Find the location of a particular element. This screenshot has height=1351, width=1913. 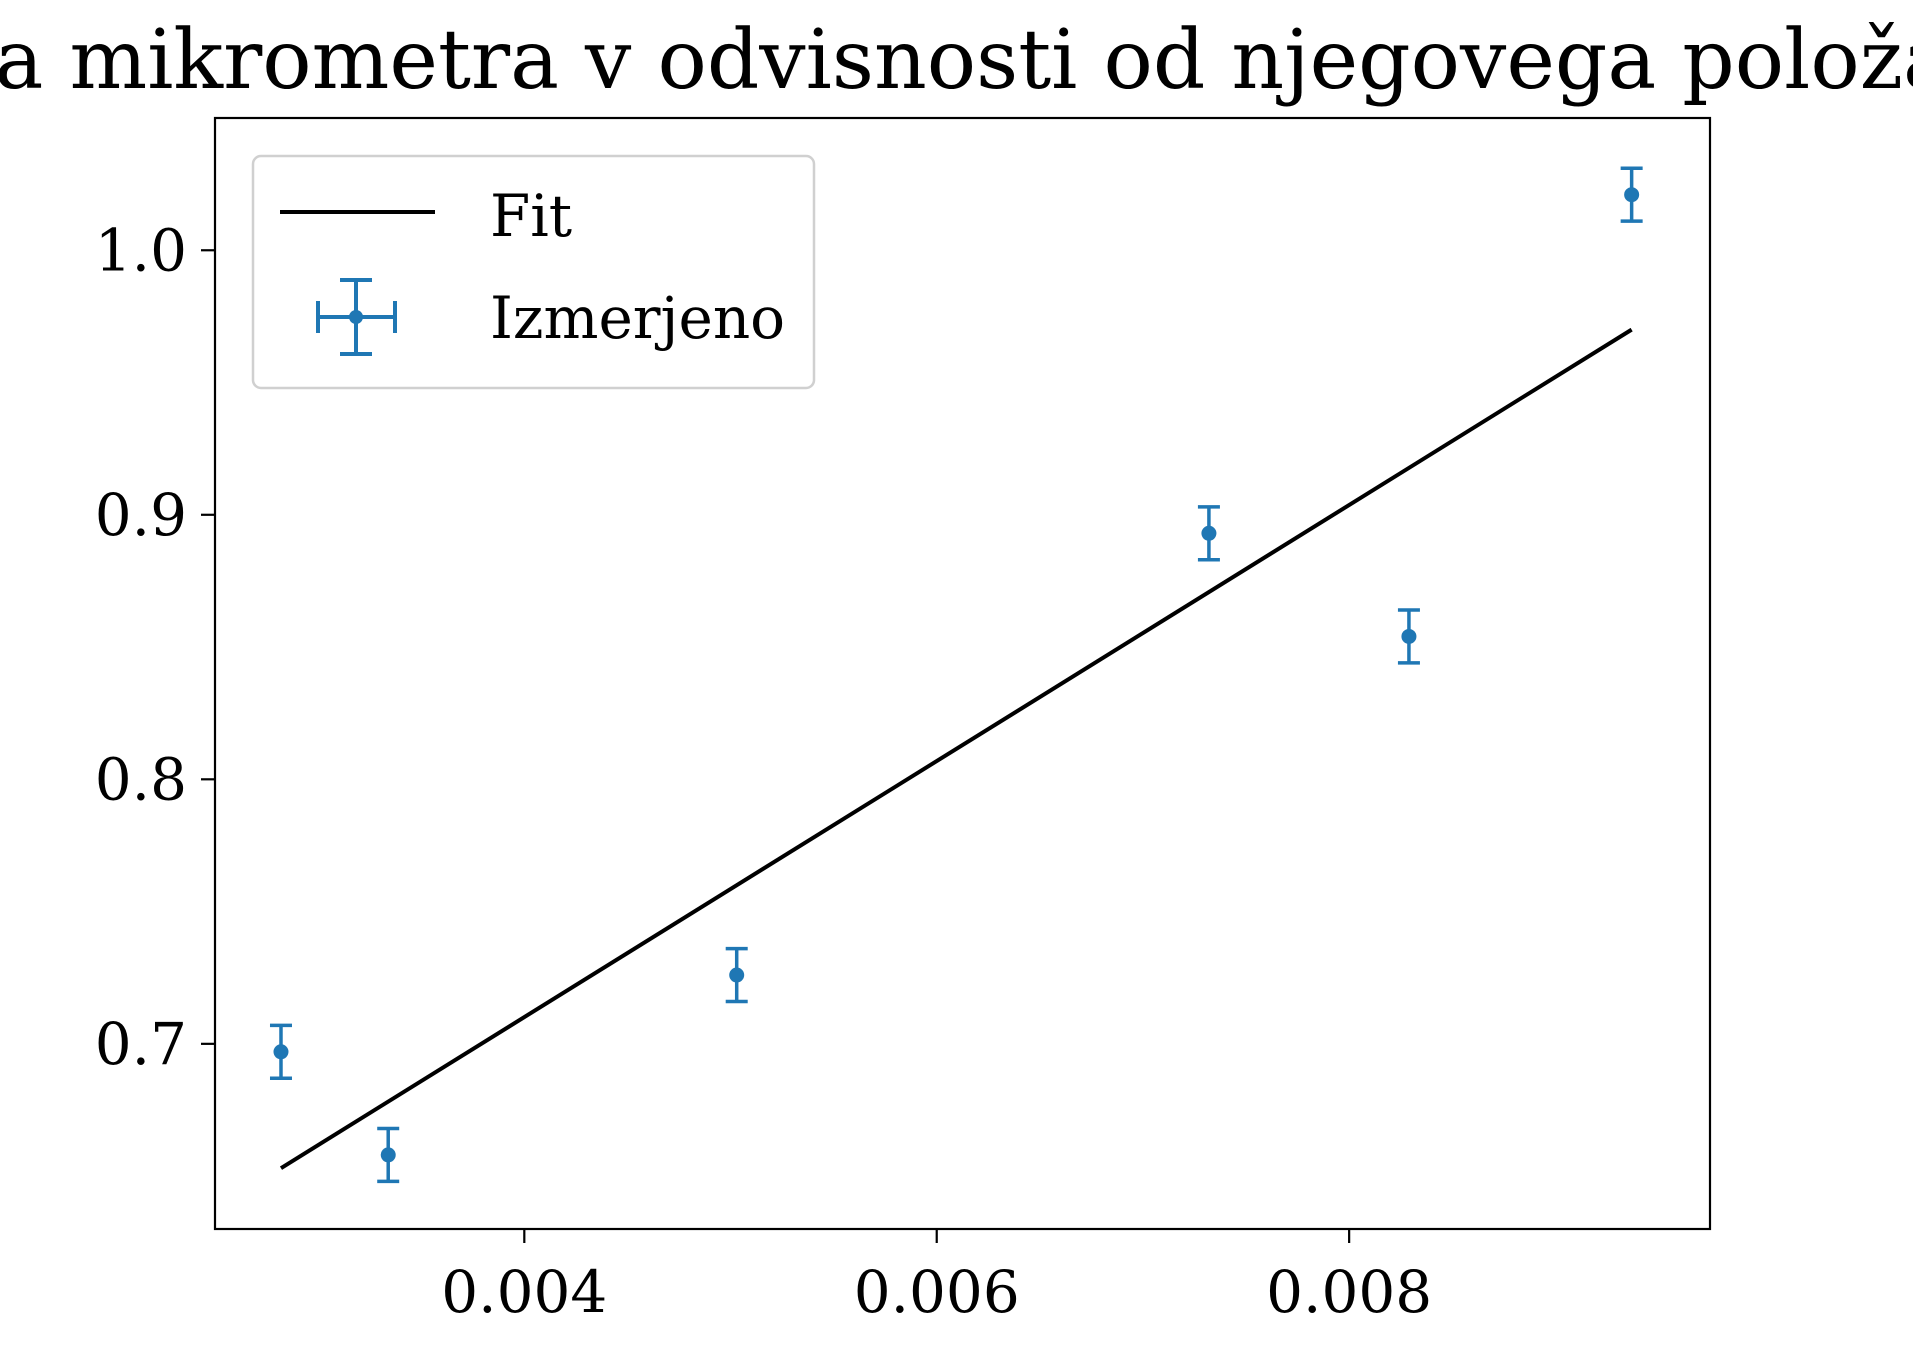

legend-measured-label: Izmerjeno is located at coordinates (637, 318).